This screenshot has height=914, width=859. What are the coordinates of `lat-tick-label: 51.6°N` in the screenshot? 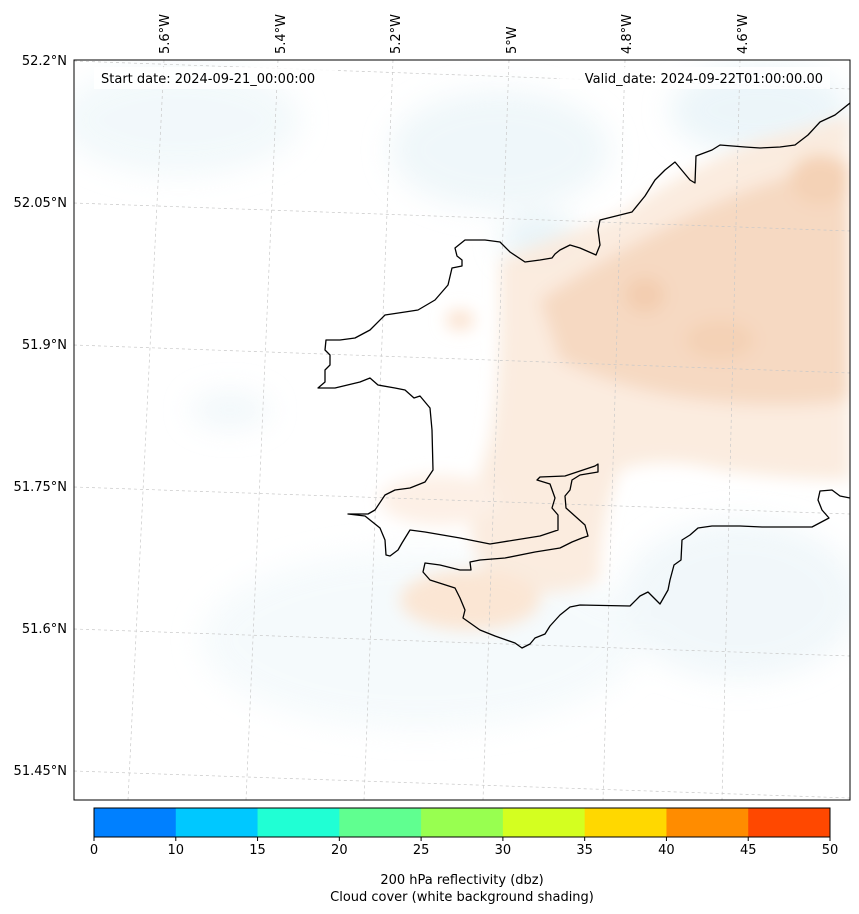 It's located at (44, 629).